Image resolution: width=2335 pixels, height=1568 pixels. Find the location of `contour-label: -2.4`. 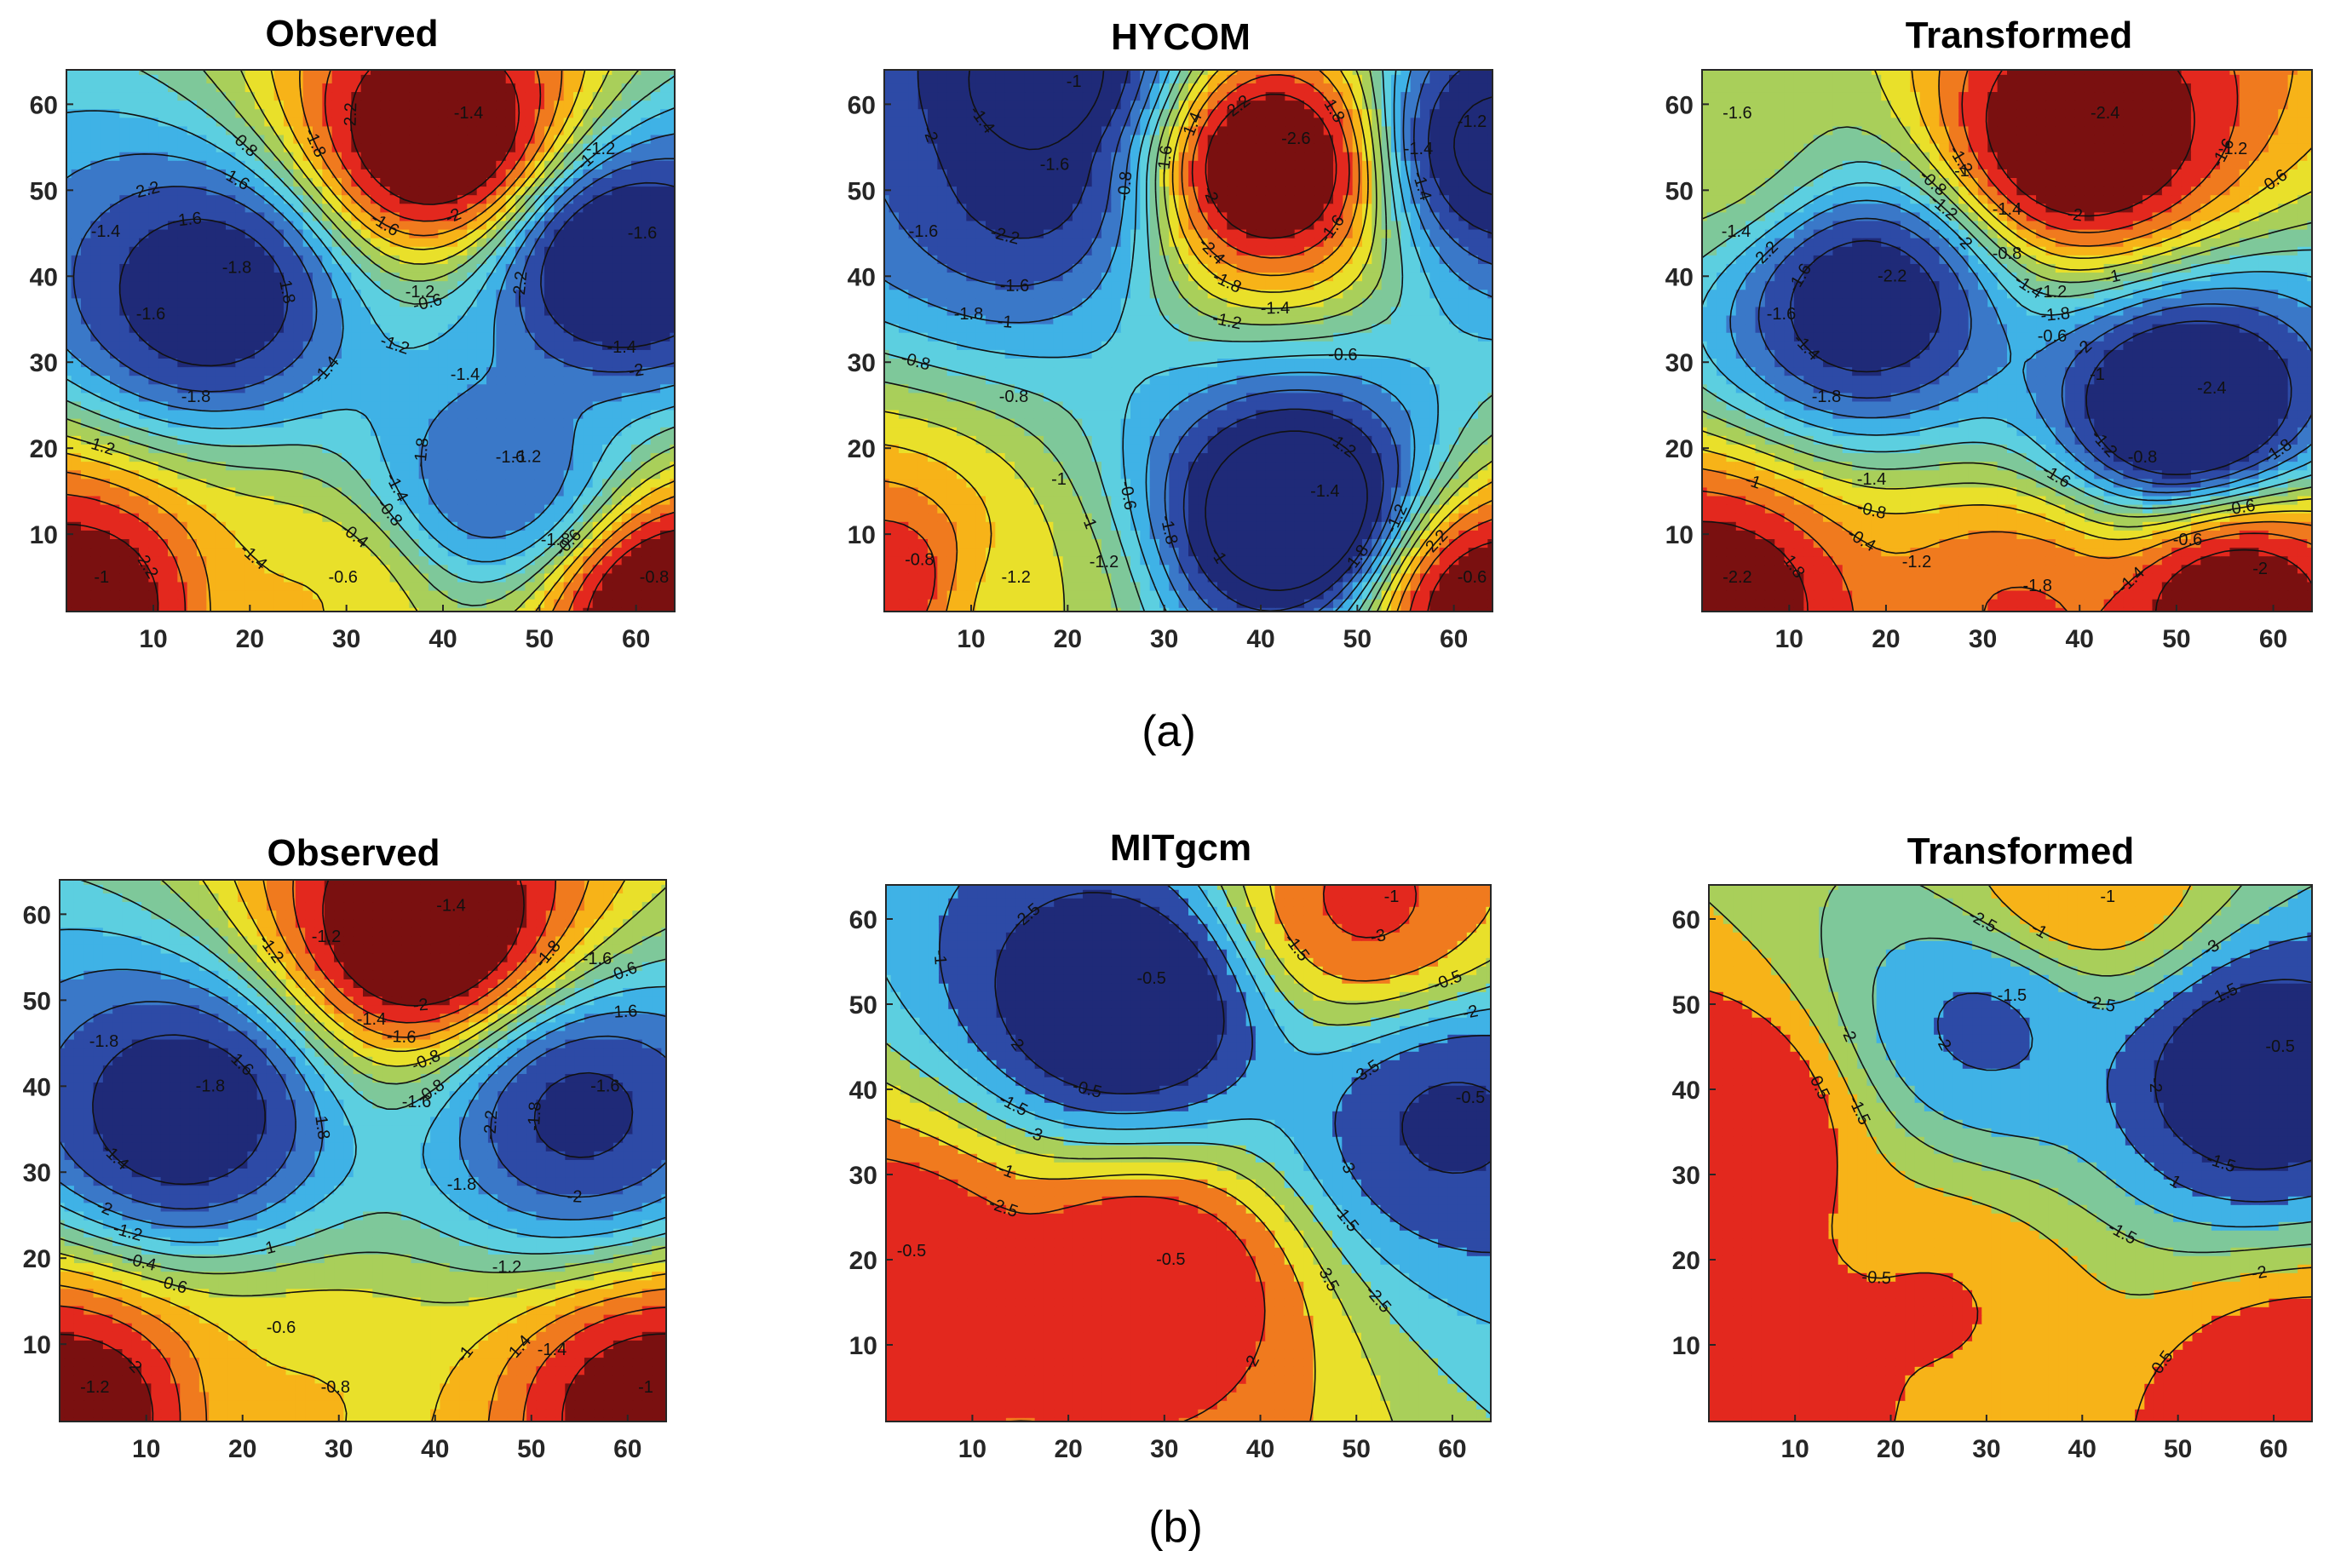

contour-label: -2.4 is located at coordinates (2105, 113).